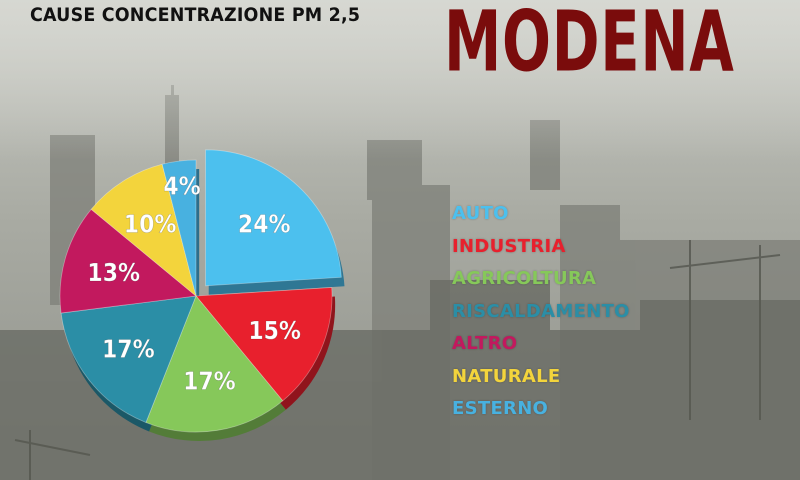 Image resolution: width=800 pixels, height=480 pixels. What do you see at coordinates (589, 45) in the screenshot?
I see `city-heading: MODENA` at bounding box center [589, 45].